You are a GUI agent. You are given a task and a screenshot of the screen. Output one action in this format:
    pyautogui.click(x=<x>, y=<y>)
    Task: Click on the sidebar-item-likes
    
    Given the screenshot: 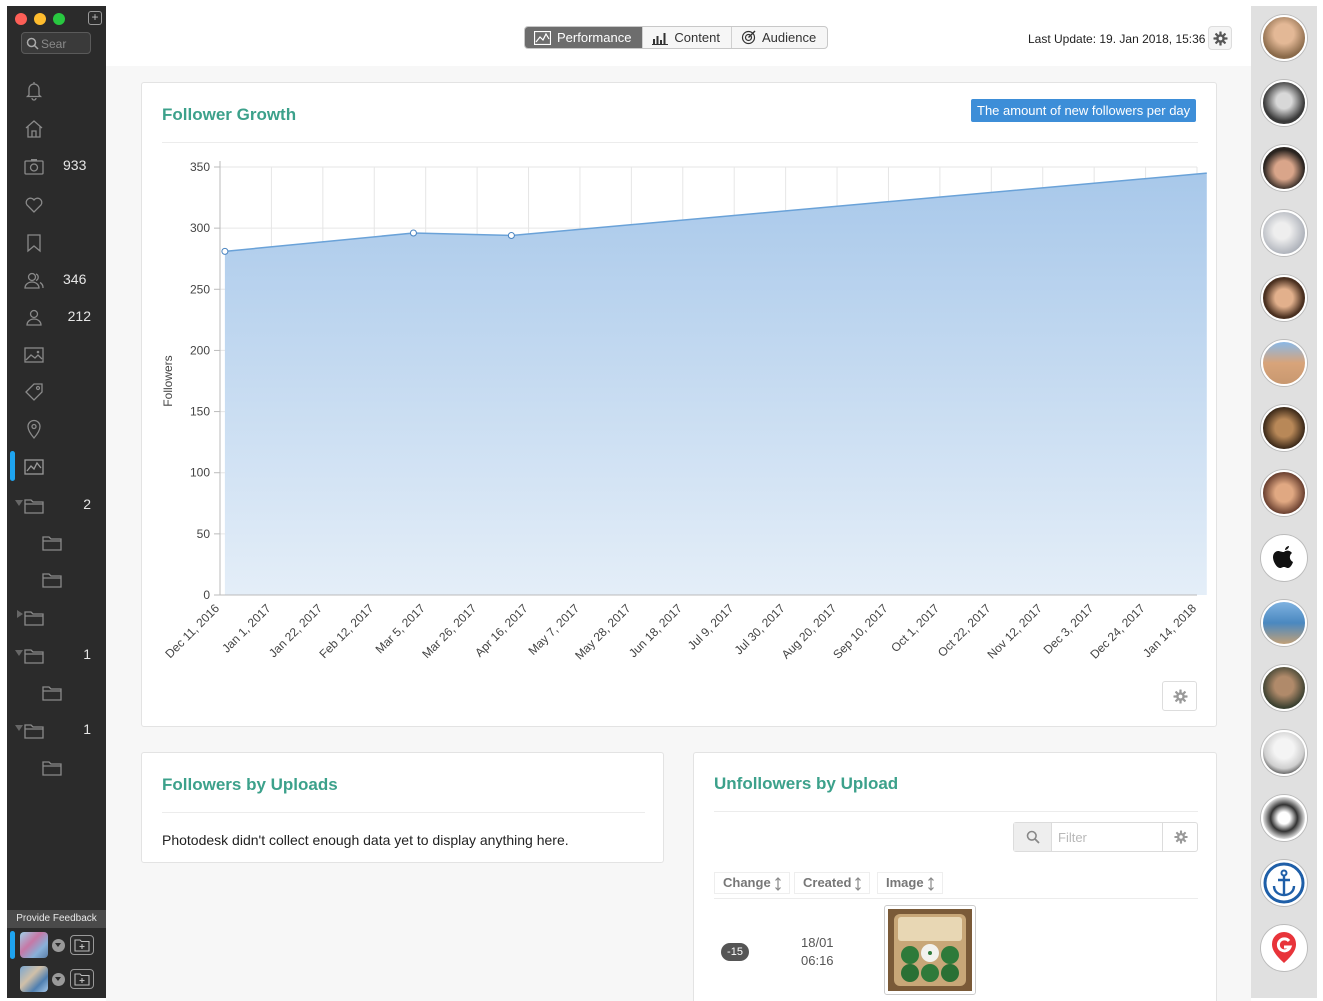 What is the action you would take?
    pyautogui.click(x=56, y=203)
    